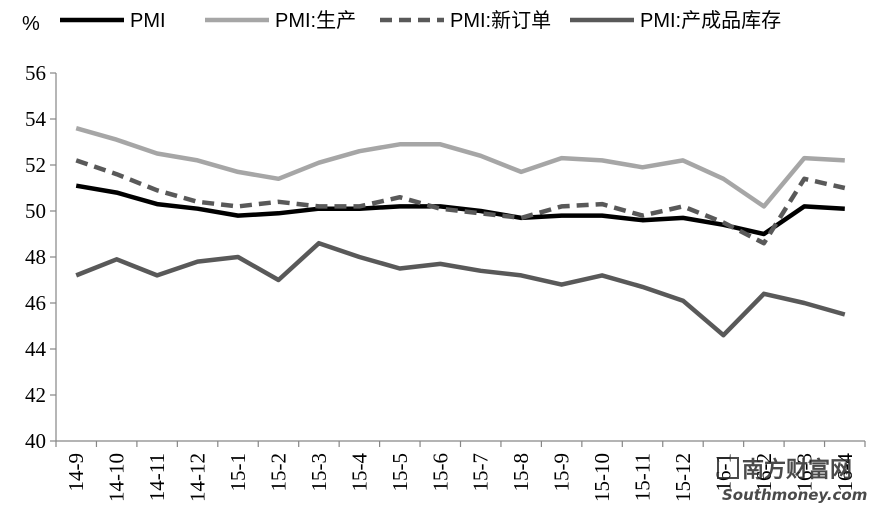  What do you see at coordinates (845, 472) in the screenshot?
I see `x-tick-label: 16-4` at bounding box center [845, 472].